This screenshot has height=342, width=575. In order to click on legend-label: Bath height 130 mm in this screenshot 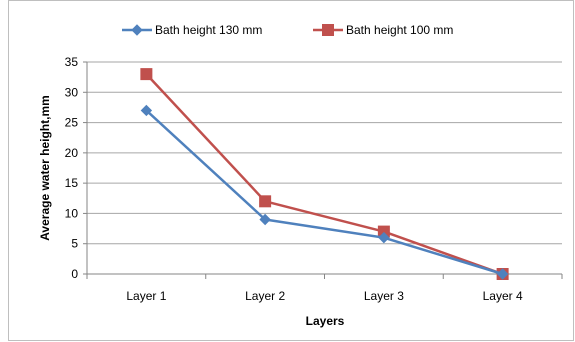, I will do `click(208, 30)`.